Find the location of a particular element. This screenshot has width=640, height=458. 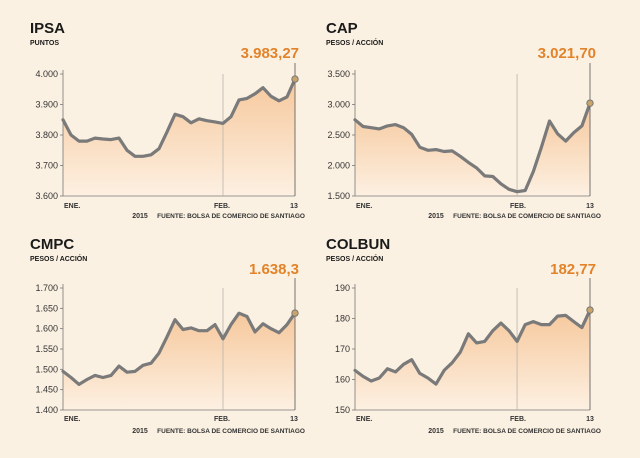

y-tick-label: 3.700 is located at coordinates (46, 166).